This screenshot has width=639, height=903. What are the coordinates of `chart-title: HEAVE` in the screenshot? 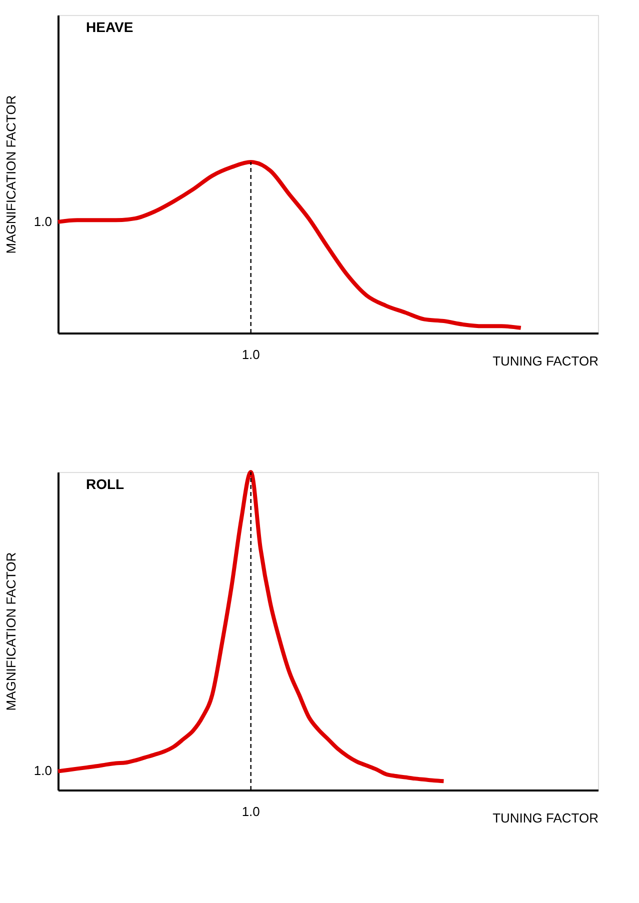 It's located at (110, 27).